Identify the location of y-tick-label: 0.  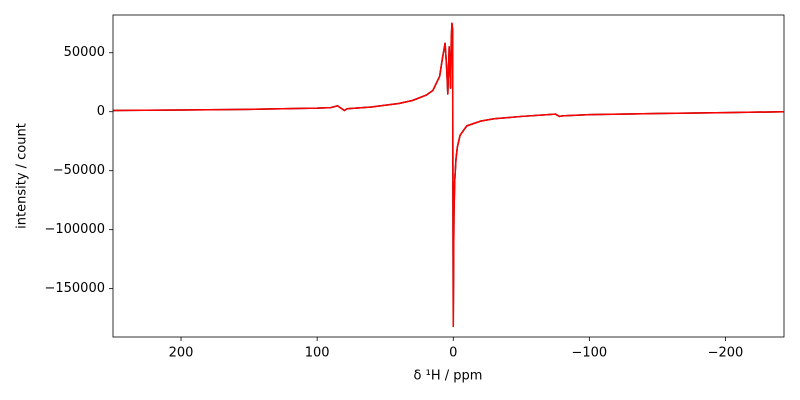
(101, 111).